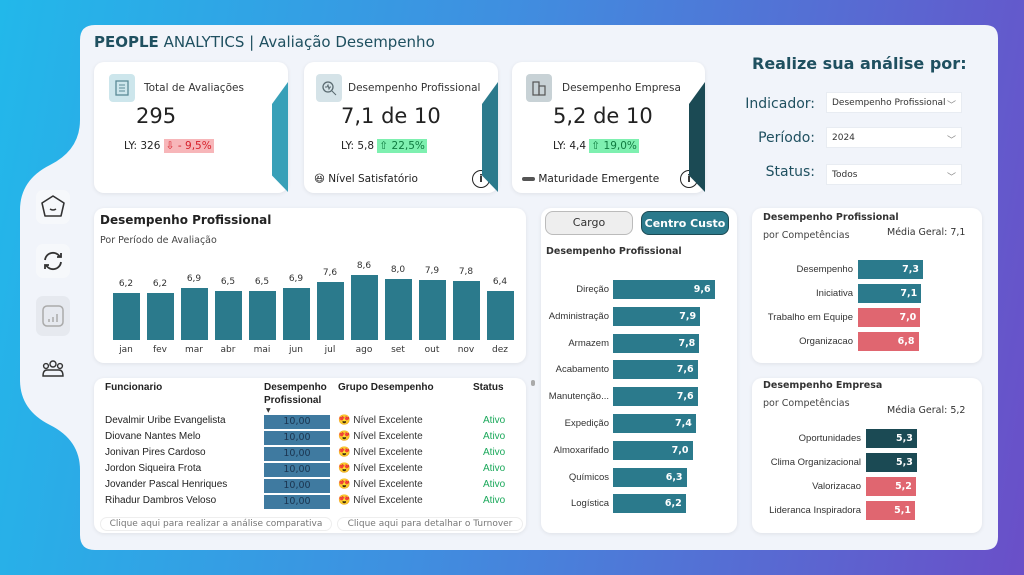  What do you see at coordinates (685, 223) in the screenshot?
I see `centro-custo-toggle-button: Centro Custo` at bounding box center [685, 223].